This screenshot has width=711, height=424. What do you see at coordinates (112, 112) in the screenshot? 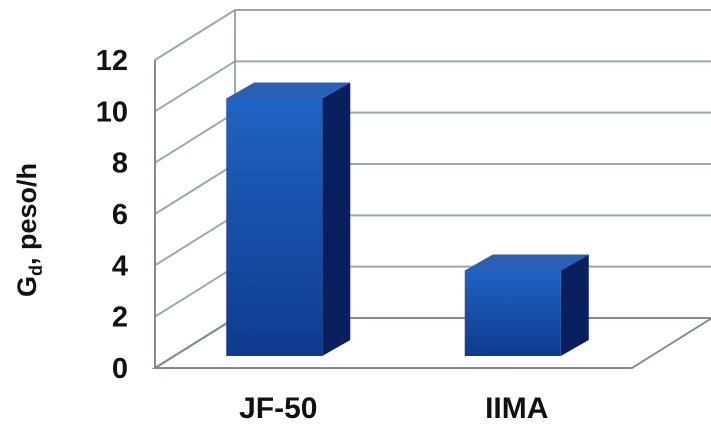
I see `y-tick-label: 10` at bounding box center [112, 112].